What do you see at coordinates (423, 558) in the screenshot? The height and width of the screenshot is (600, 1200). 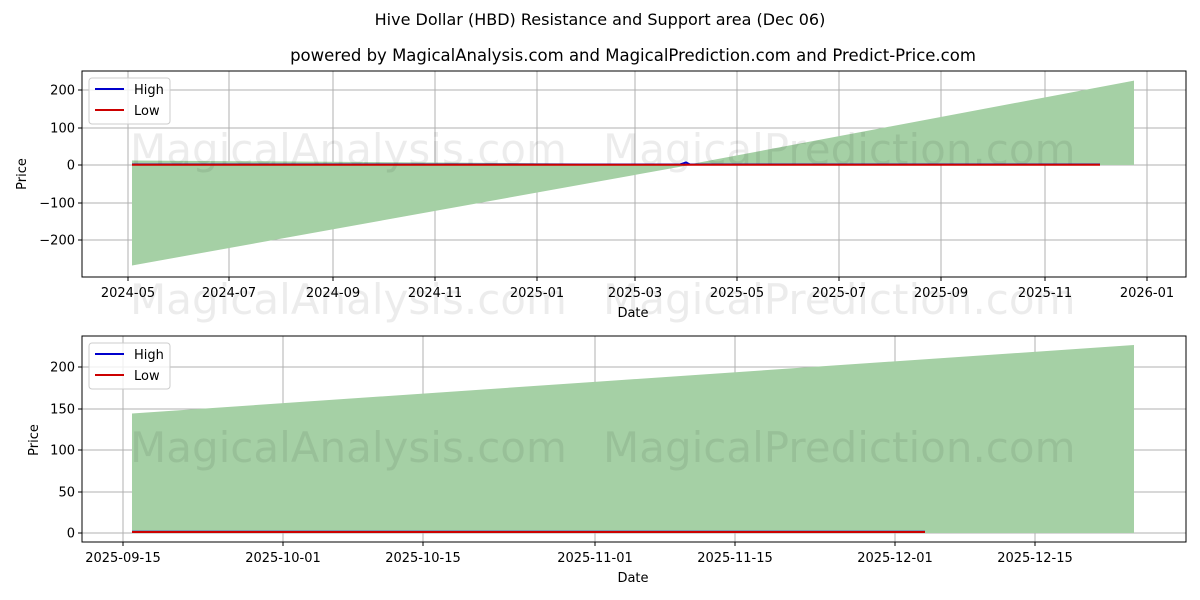 I see `x-tick-label: 2025-10-15` at bounding box center [423, 558].